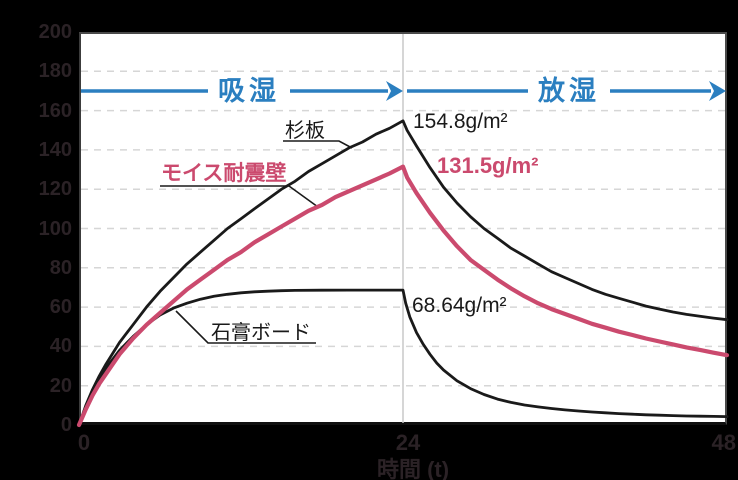  What do you see at coordinates (60, 267) in the screenshot?
I see `y-tick-label: 80` at bounding box center [60, 267].